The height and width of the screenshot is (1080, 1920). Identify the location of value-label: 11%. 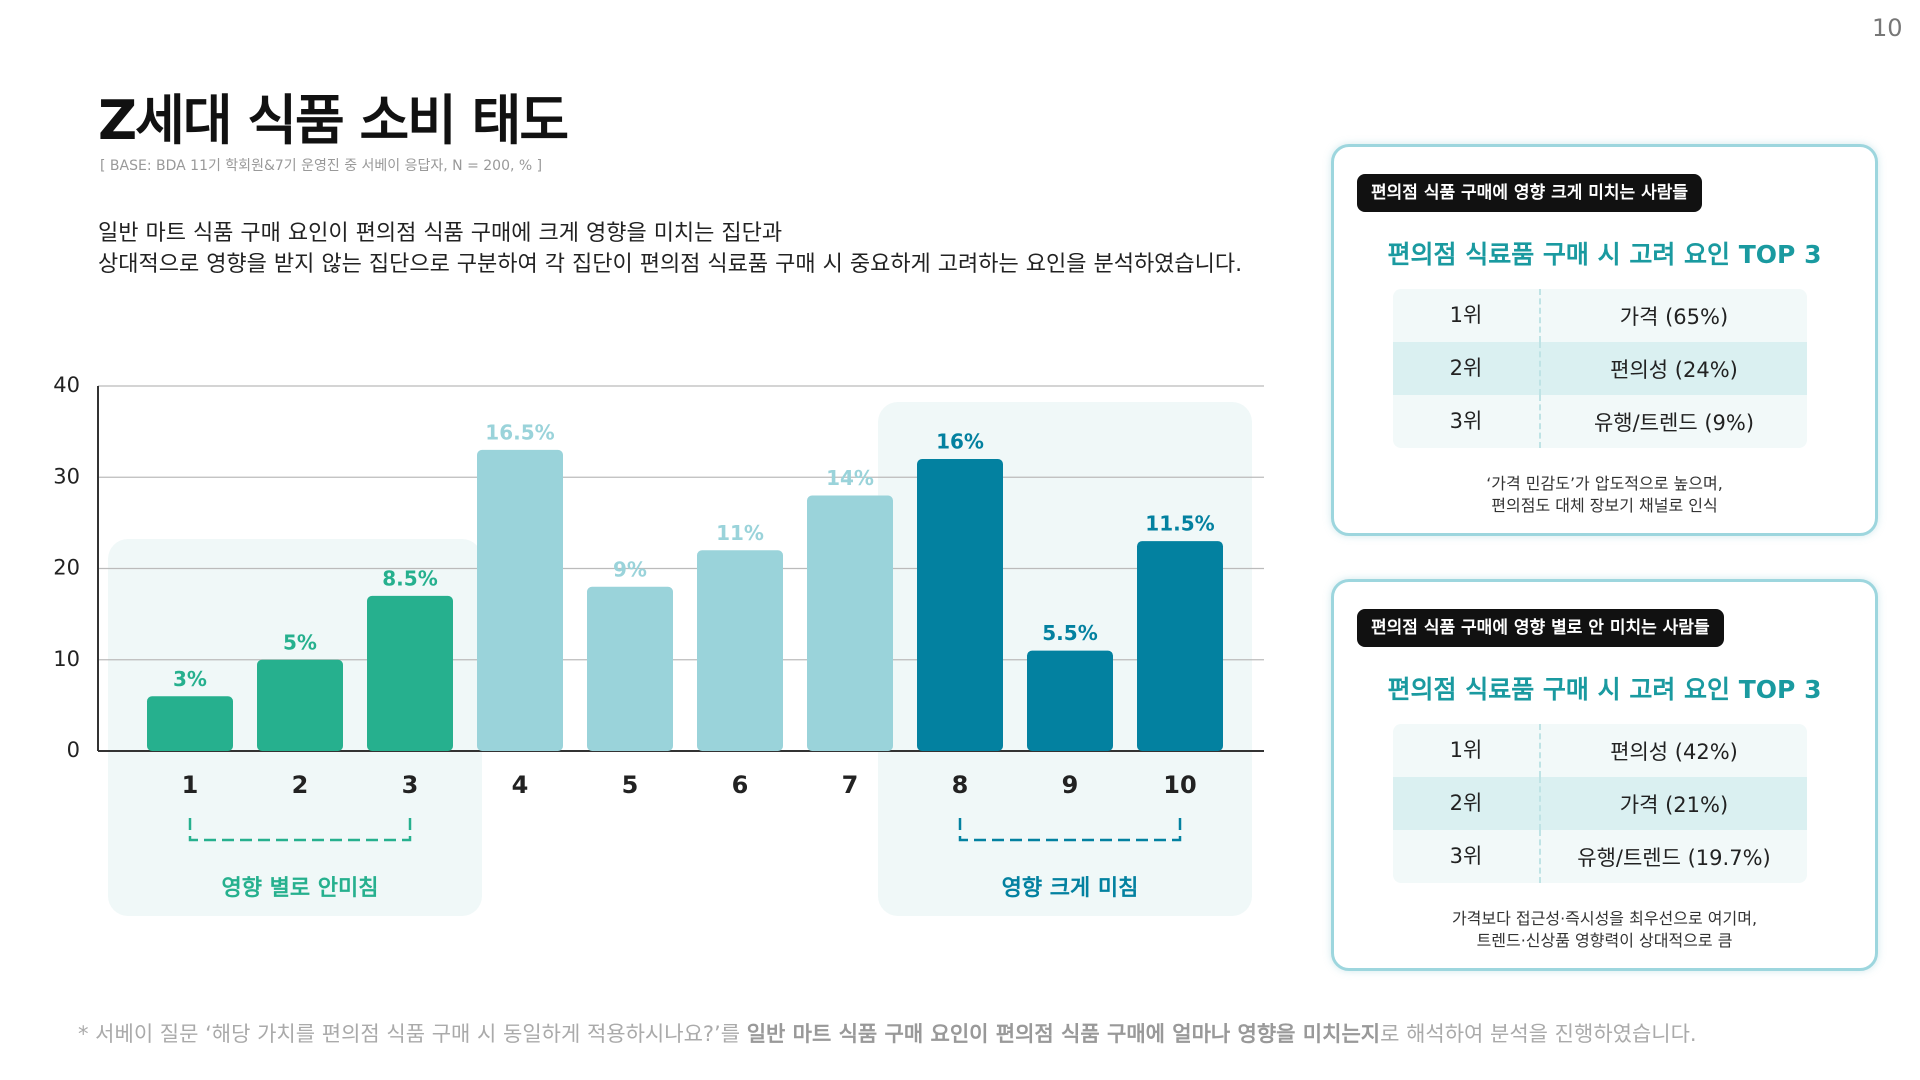
(740, 533).